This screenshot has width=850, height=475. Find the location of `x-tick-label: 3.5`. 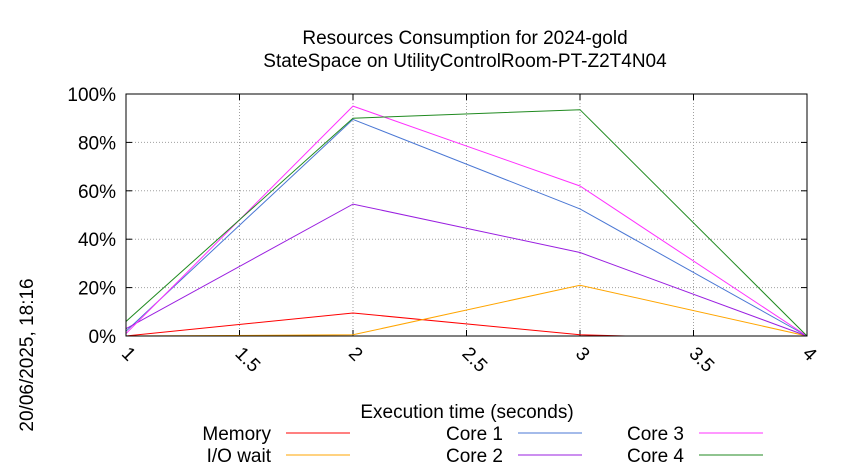

x-tick-label: 3.5 is located at coordinates (702, 360).